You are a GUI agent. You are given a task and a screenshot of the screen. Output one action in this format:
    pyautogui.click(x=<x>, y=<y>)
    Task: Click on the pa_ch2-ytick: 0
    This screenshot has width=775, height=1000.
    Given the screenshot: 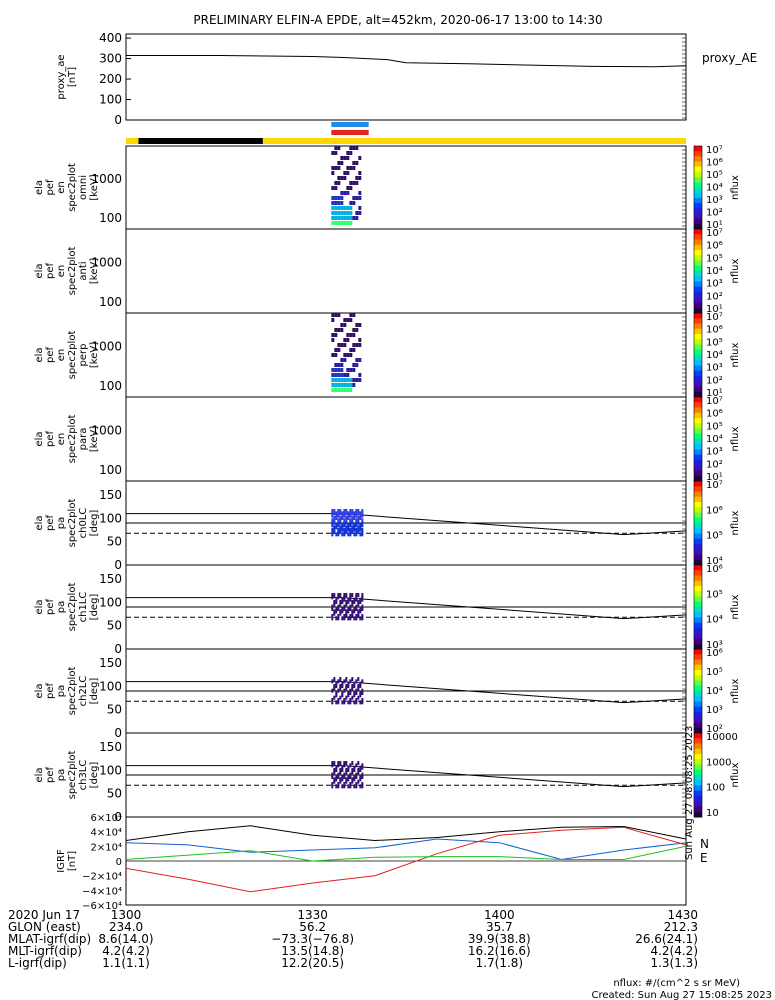 What is the action you would take?
    pyautogui.click(x=118, y=733)
    